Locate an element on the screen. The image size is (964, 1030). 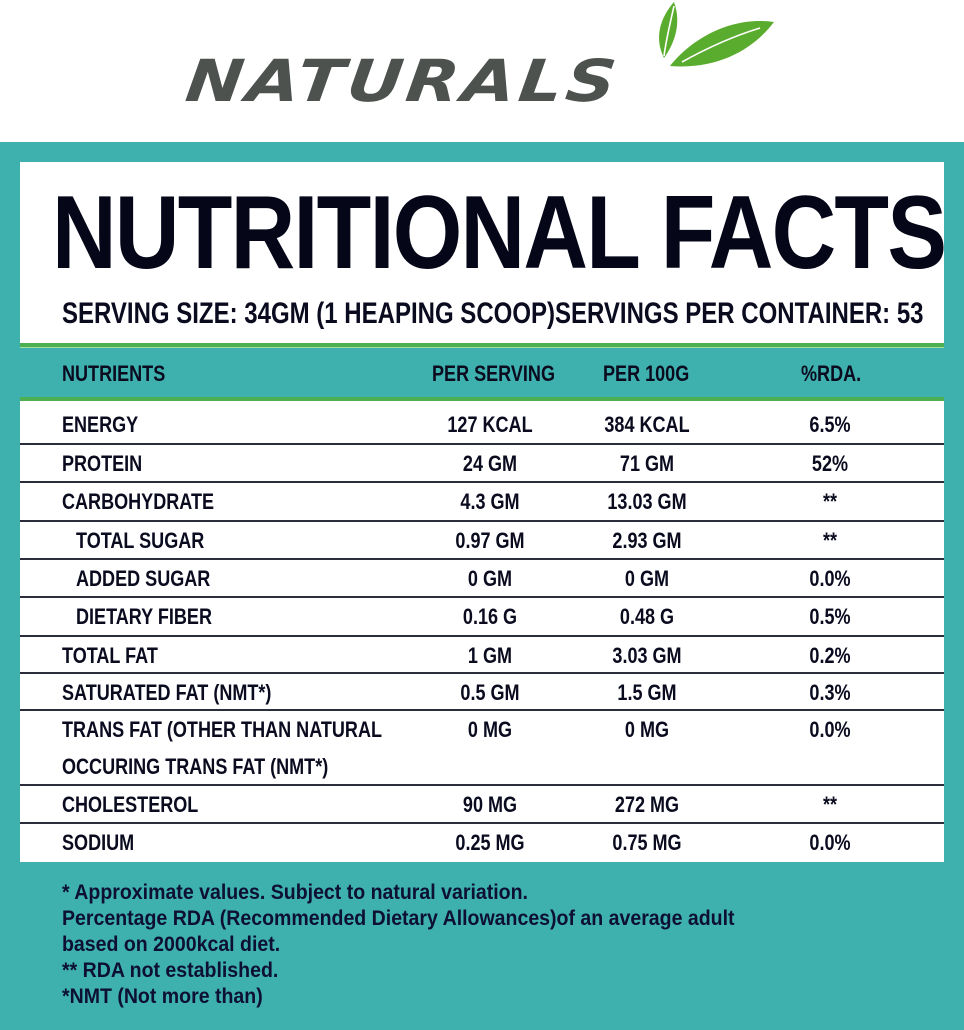
column-header-per-100g: PER 100G is located at coordinates (646, 373).